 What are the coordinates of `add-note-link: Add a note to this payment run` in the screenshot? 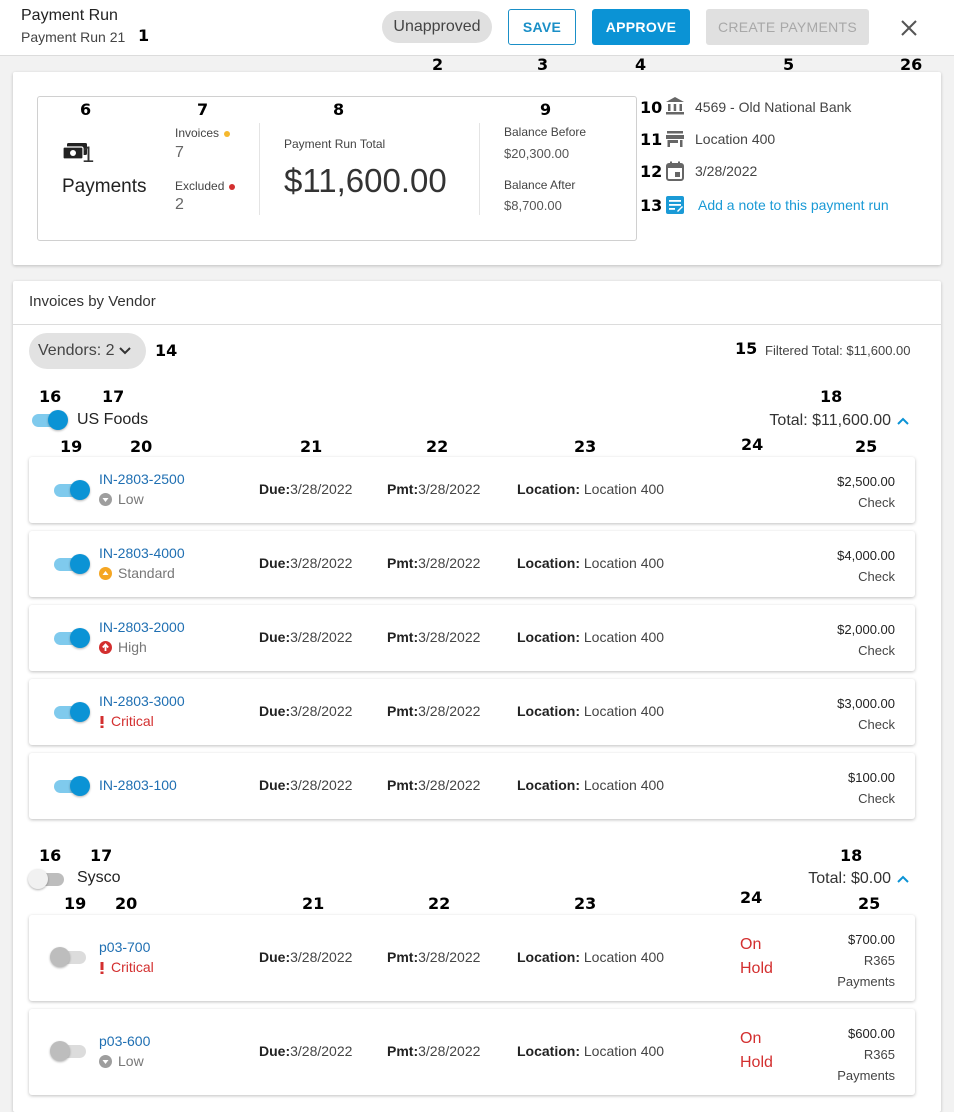 It's located at (793, 205).